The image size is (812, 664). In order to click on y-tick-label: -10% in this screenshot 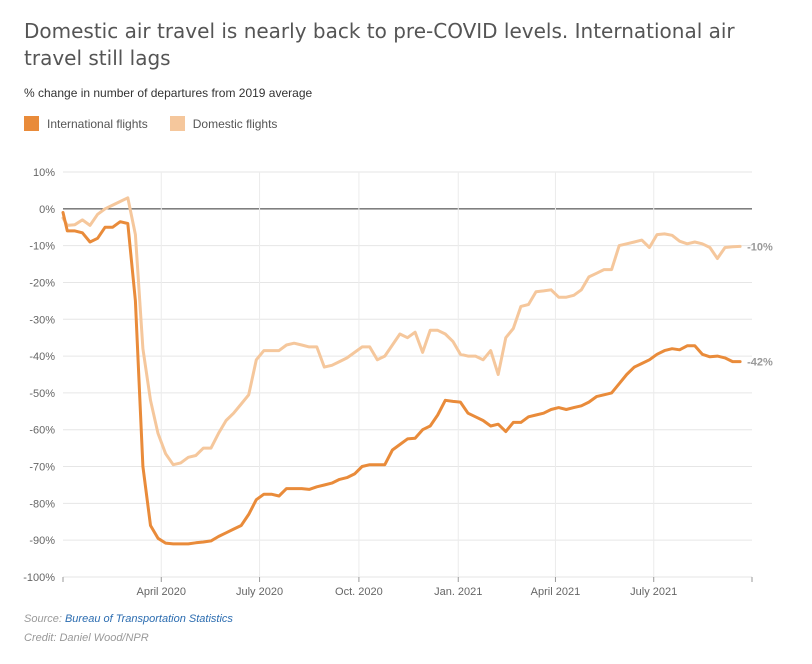, I will do `click(42, 247)`.